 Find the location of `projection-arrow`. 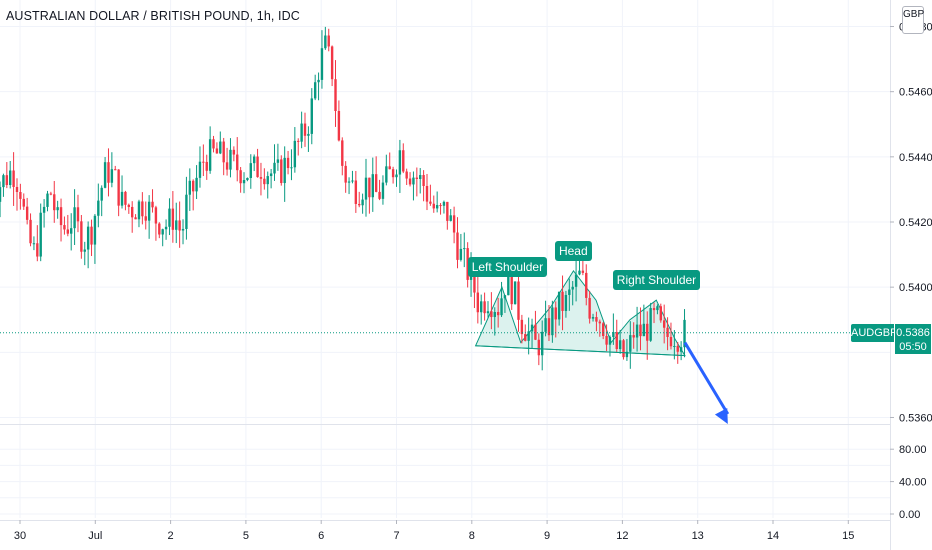

projection-arrow is located at coordinates (706, 382).